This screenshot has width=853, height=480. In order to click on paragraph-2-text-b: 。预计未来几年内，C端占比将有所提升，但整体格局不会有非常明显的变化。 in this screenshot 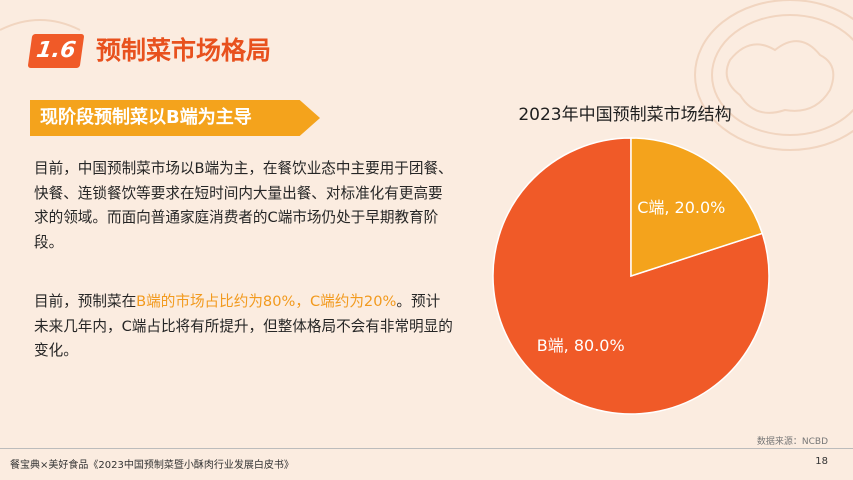, I will do `click(243, 326)`.